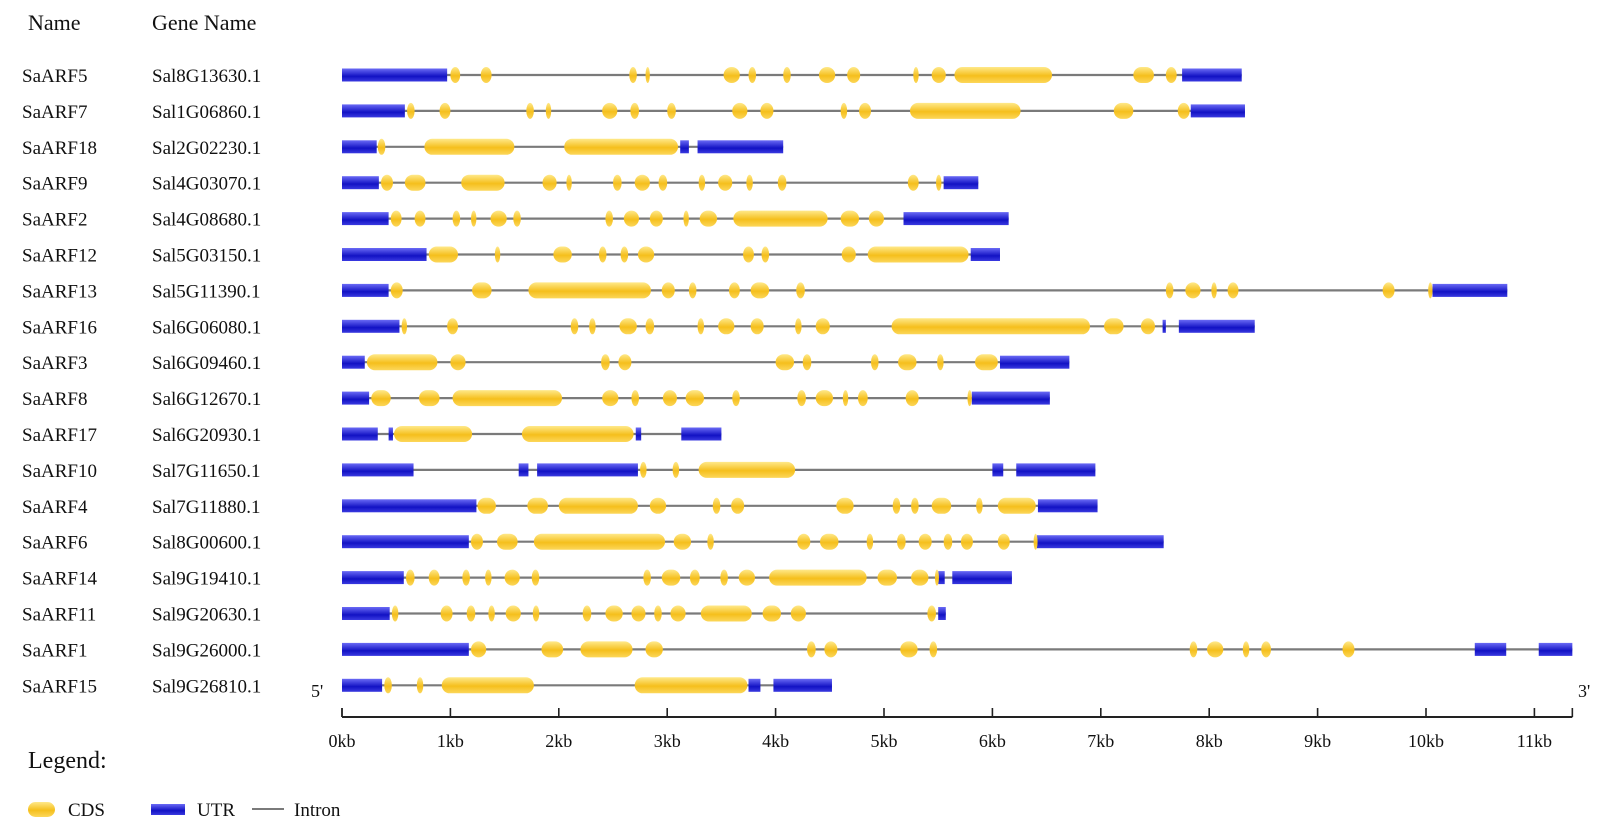 Image resolution: width=1609 pixels, height=830 pixels. I want to click on axis-tick-label: 8kb, so click(1209, 741).